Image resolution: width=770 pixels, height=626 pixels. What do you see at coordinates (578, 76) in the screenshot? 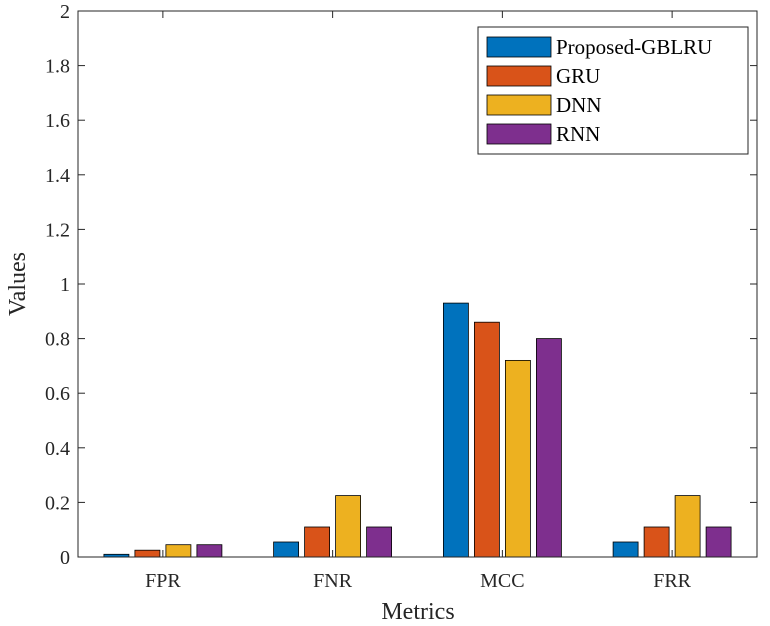
I see `legend-label-gru: GRU` at bounding box center [578, 76].